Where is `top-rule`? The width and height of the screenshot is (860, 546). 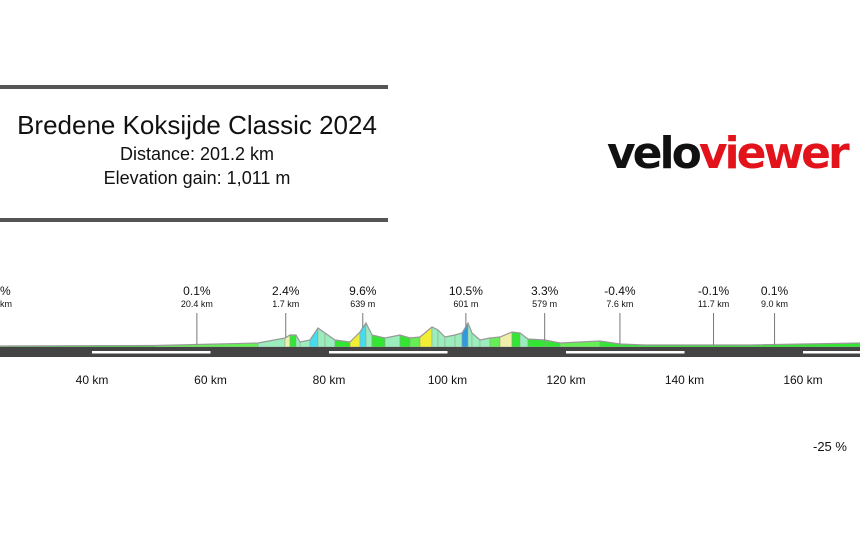 top-rule is located at coordinates (194, 87).